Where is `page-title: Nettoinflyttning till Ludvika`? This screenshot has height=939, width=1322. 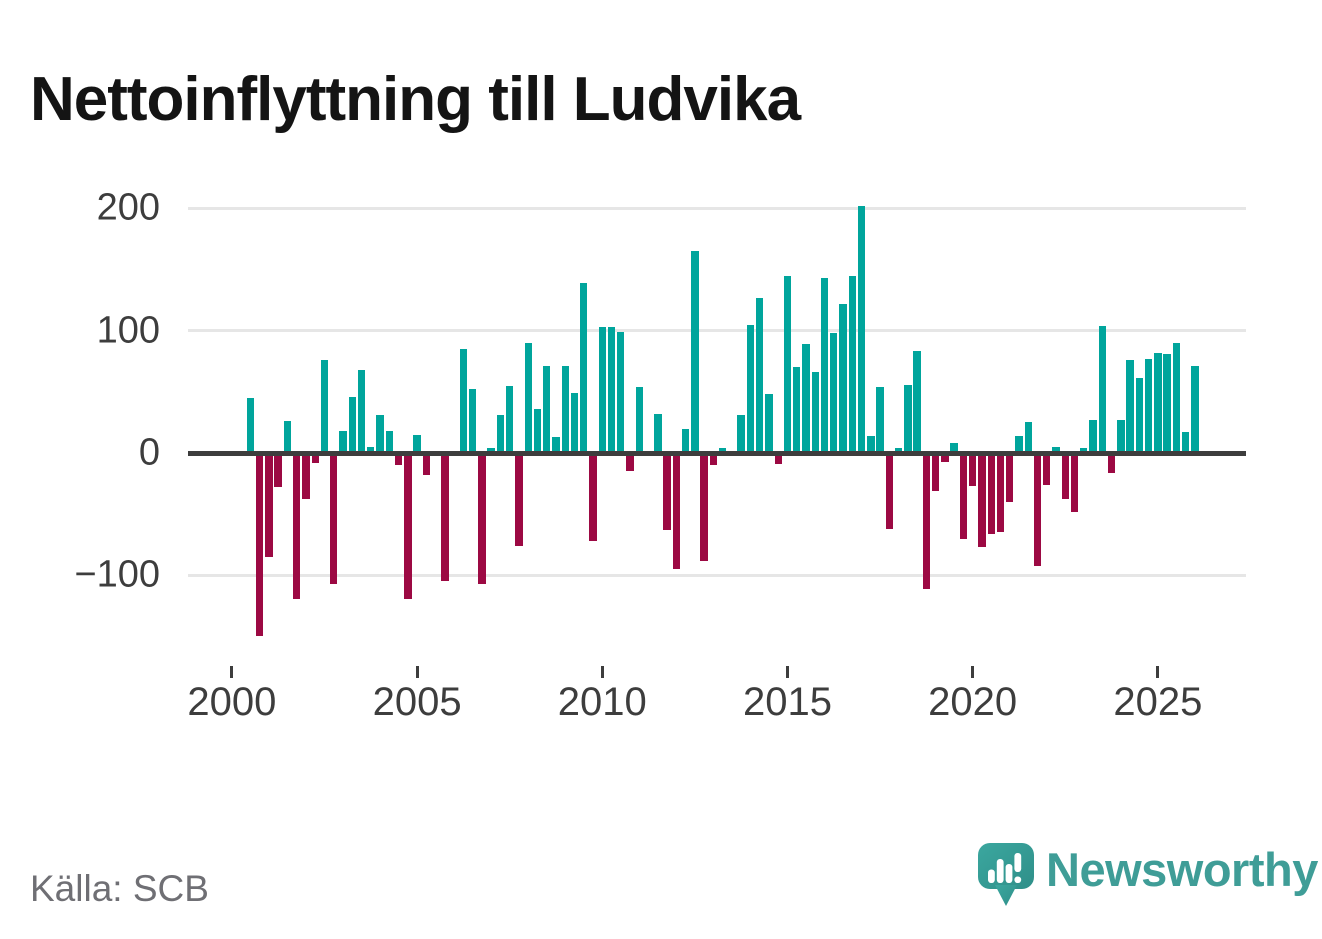 page-title: Nettoinflyttning till Ludvika is located at coordinates (415, 99).